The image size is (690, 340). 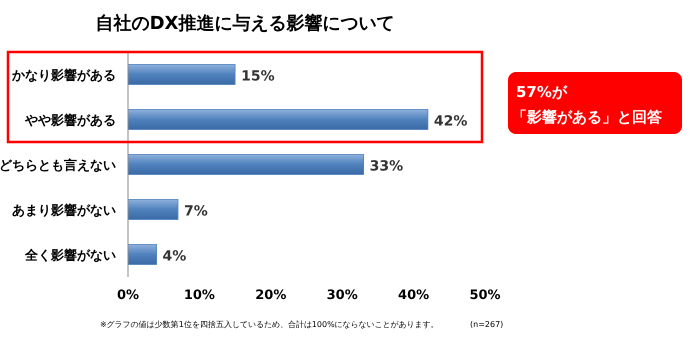 What do you see at coordinates (70, 256) in the screenshot?
I see `y-tick-label: 全く影響がない` at bounding box center [70, 256].